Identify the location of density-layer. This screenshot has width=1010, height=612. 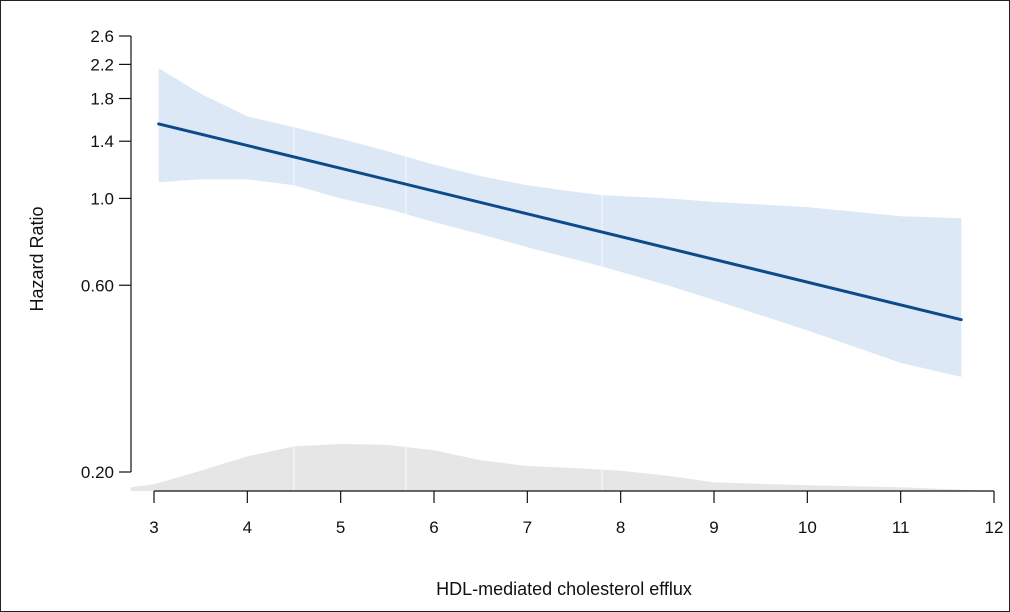
(562, 467).